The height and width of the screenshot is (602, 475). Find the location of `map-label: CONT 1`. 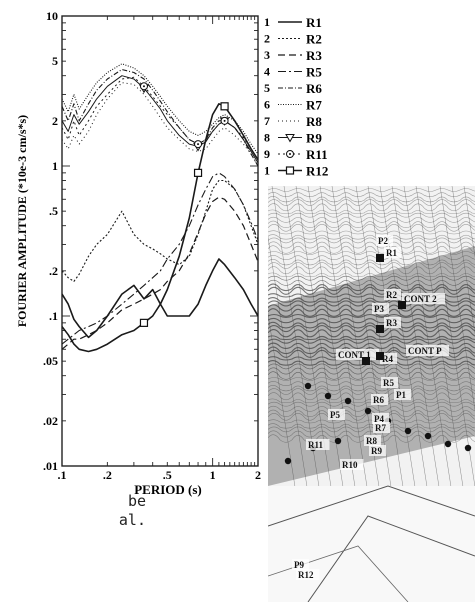

map-label: CONT 1 is located at coordinates (354, 355).